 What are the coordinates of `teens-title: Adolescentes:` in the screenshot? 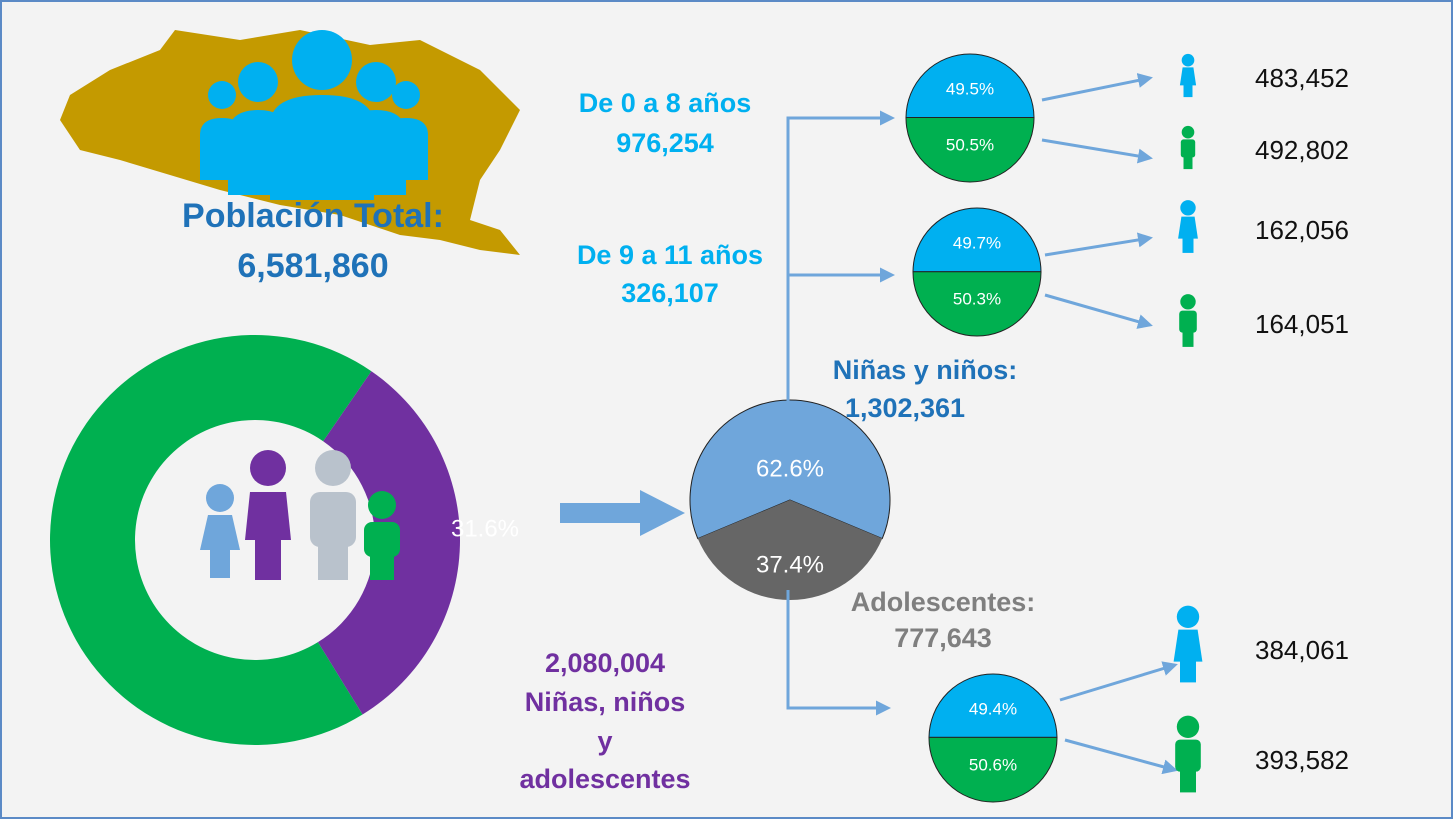 It's located at (943, 602).